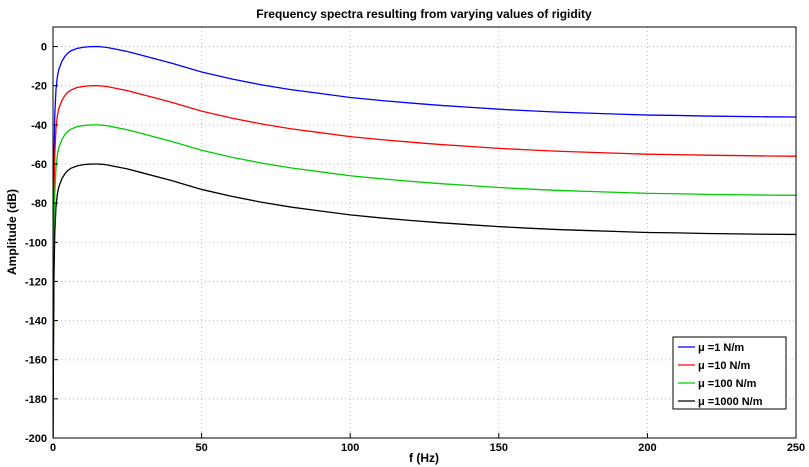  Describe the element at coordinates (36, 282) in the screenshot. I see `y-tick-label: -120` at that location.